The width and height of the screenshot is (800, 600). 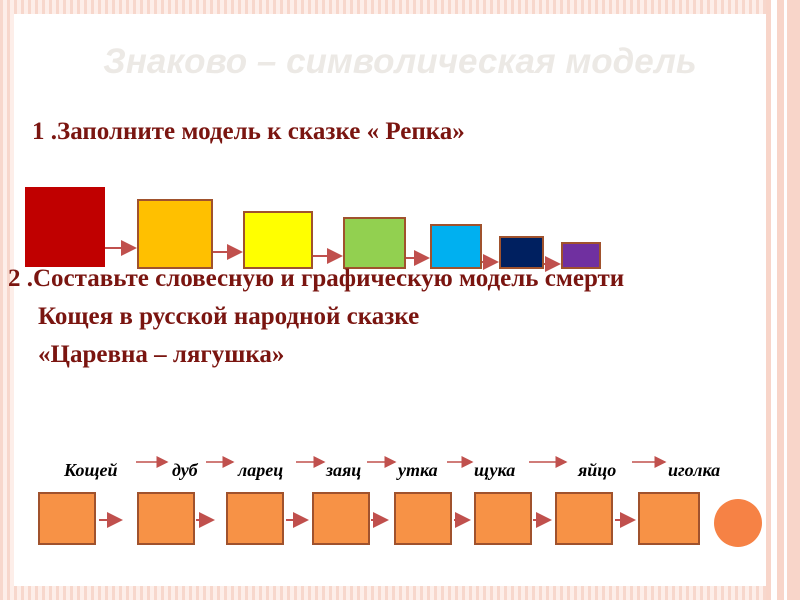 I want to click on task-2-line-2: Кощея в русской народной сказке, so click(x=229, y=316).